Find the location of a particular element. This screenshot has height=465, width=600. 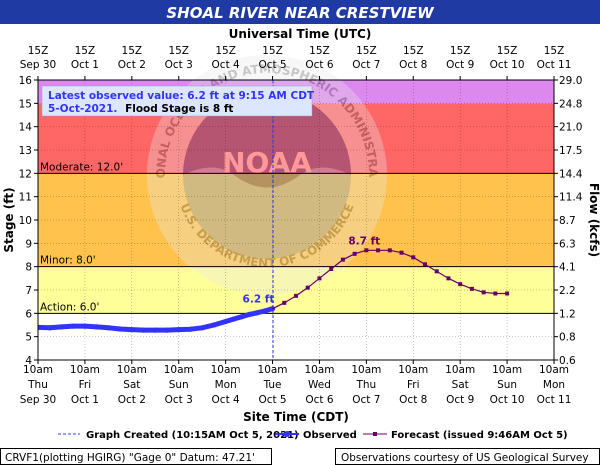

watermark-center-text: NOAA is located at coordinates (267, 162).